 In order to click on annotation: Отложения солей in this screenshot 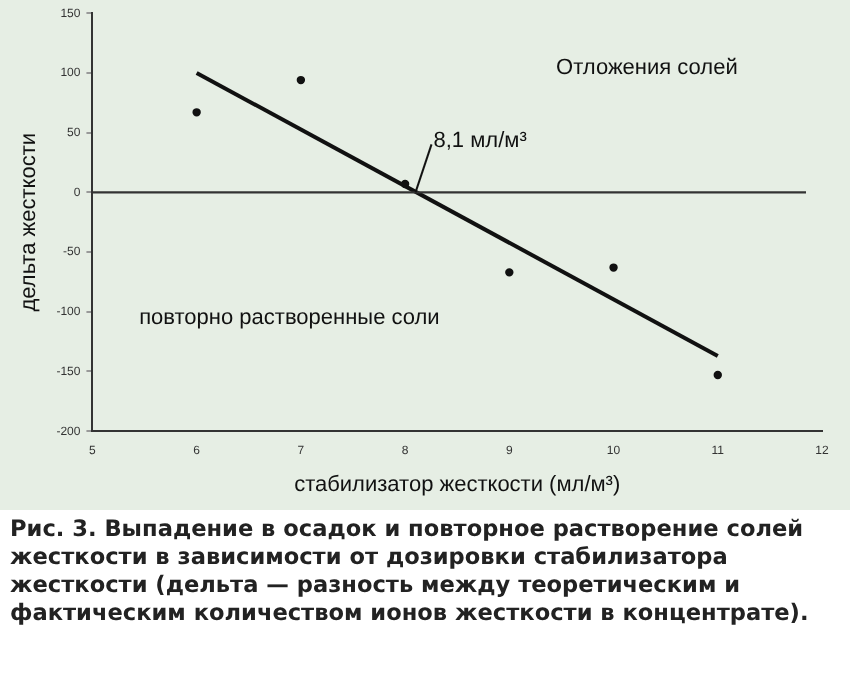, I will do `click(647, 67)`.